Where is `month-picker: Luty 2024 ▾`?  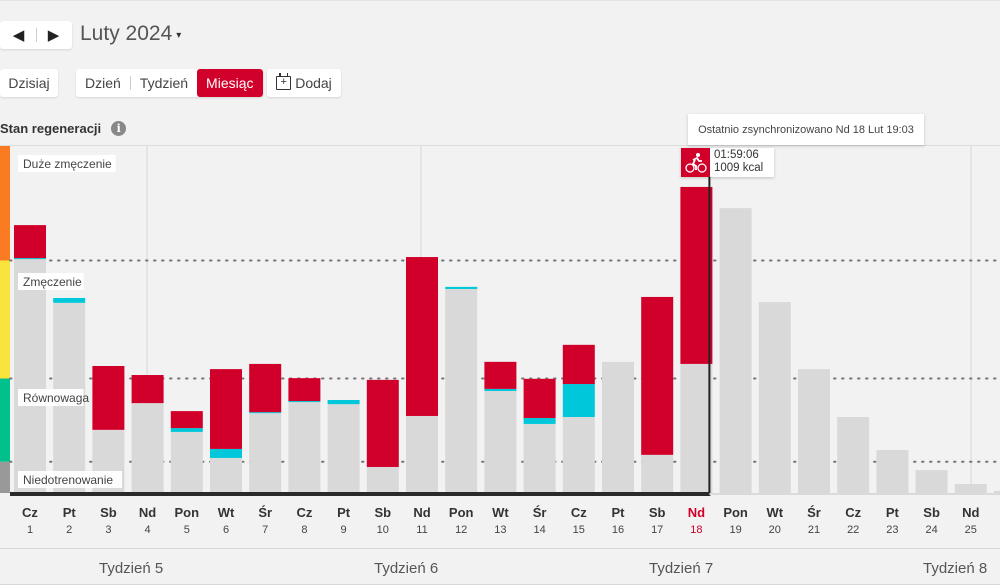 month-picker: Luty 2024 ▾ is located at coordinates (130, 34).